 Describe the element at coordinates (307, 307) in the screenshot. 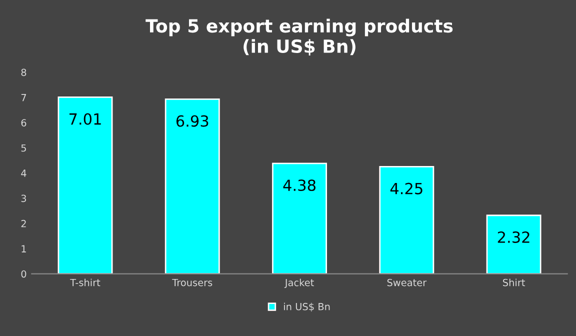

I see `legend-label: in US$ Bn` at that location.